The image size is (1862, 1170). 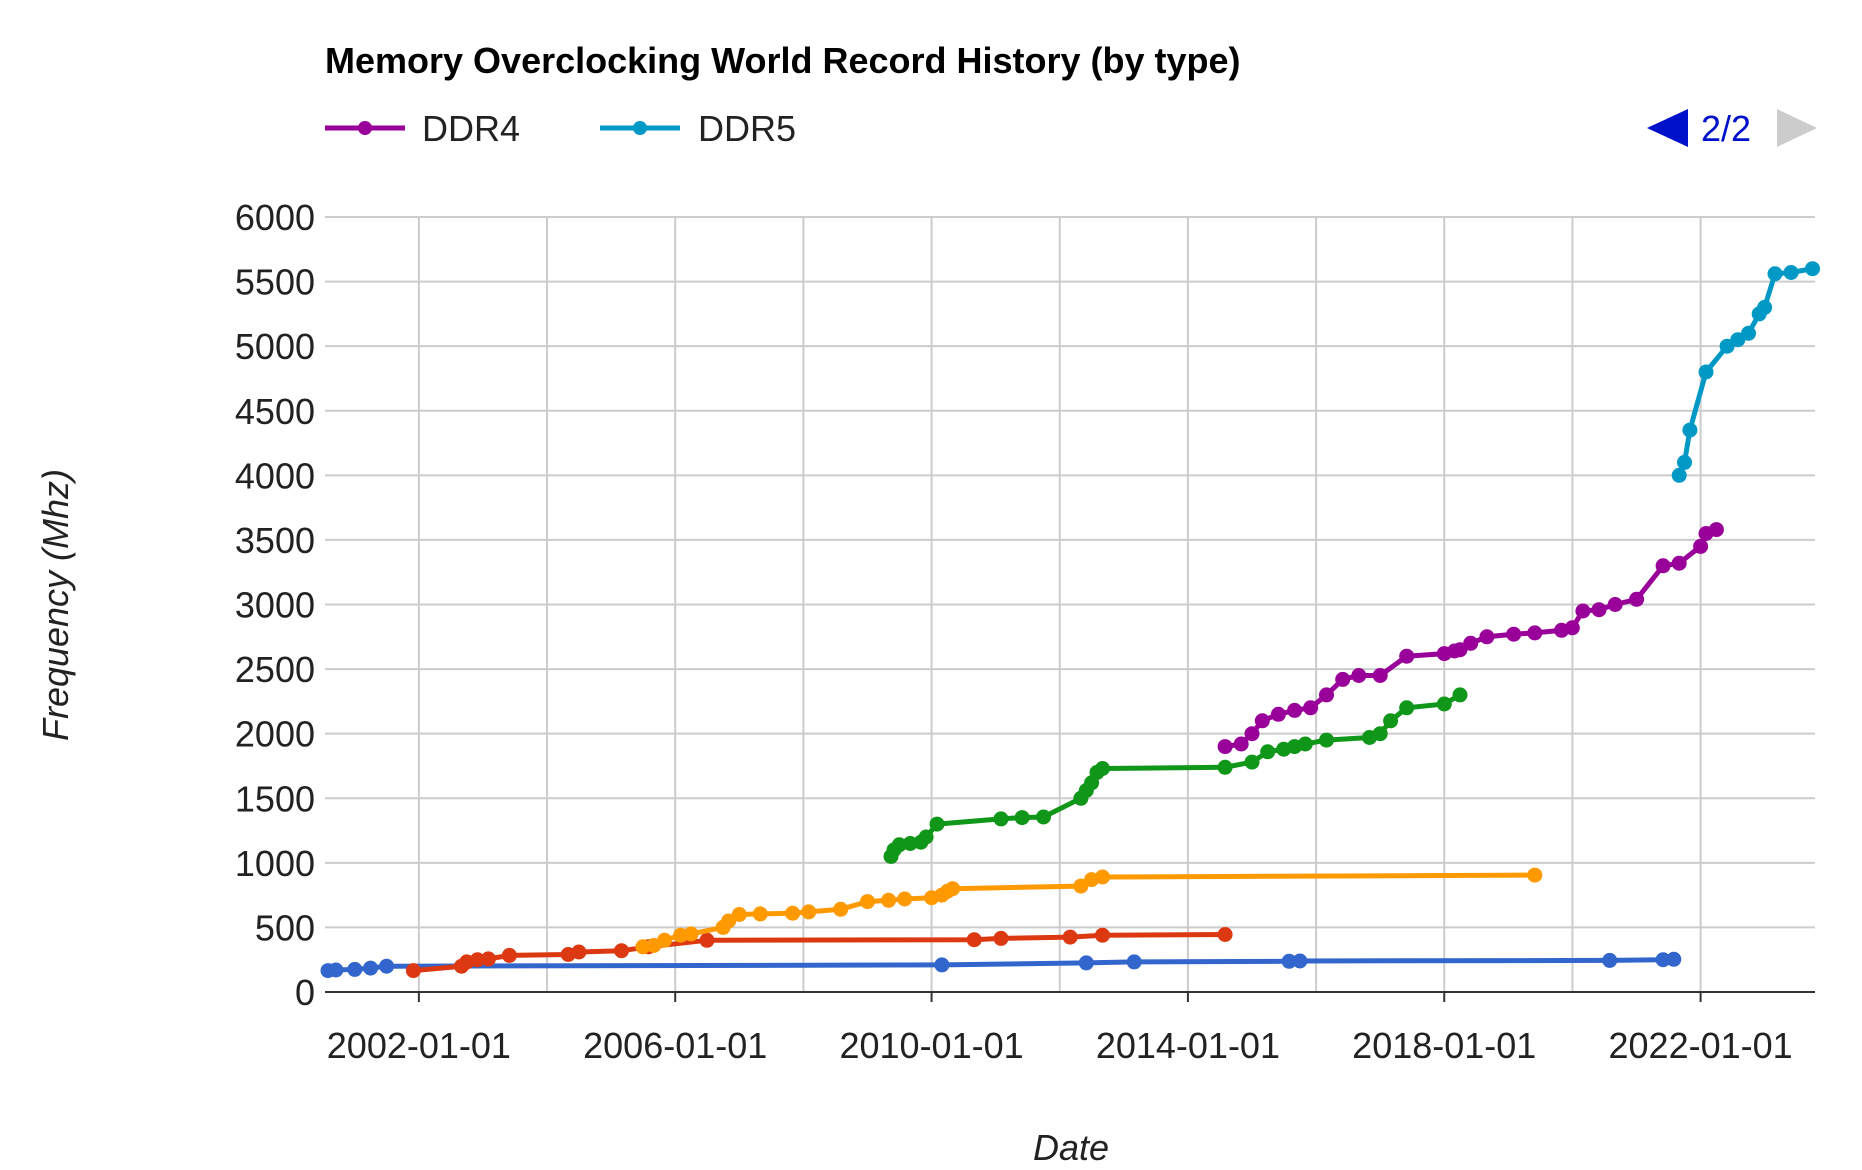 What do you see at coordinates (1071, 1146) in the screenshot?
I see `x-axis-label: Date` at bounding box center [1071, 1146].